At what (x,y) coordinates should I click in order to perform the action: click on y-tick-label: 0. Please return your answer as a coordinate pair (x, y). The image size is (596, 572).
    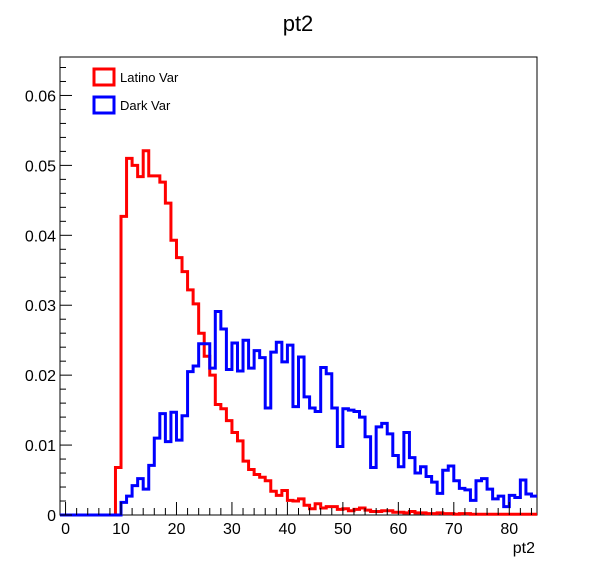
    Looking at the image, I should click on (51, 516).